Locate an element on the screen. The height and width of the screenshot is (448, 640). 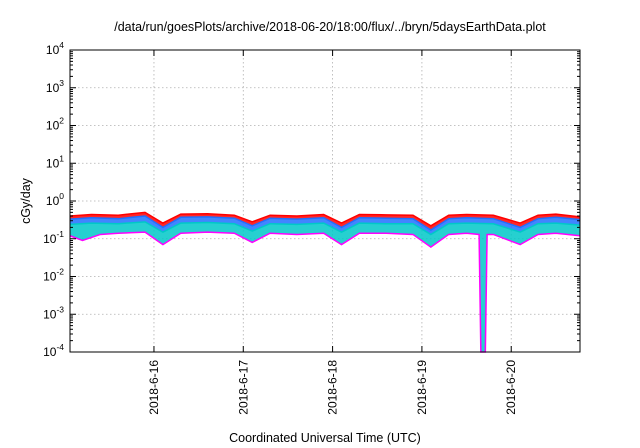
series-area is located at coordinates (325, 225).